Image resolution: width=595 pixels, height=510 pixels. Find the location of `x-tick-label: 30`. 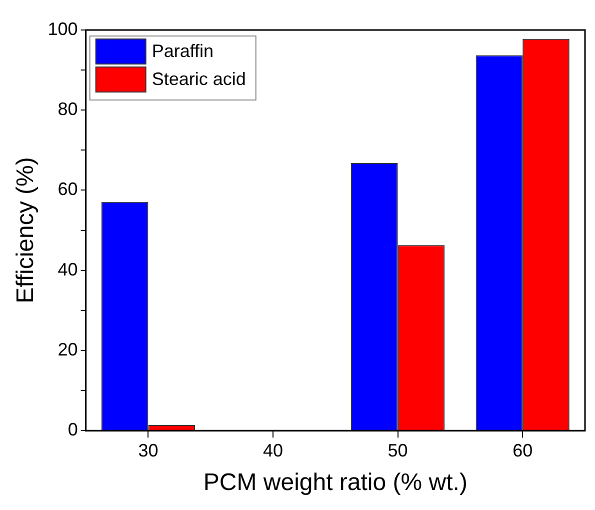

x-tick-label: 30 is located at coordinates (148, 450).